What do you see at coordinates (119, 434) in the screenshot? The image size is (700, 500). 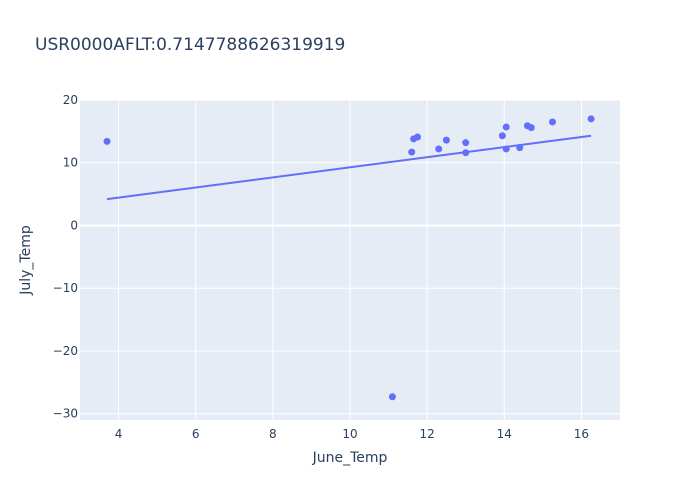 I see `x-tick-label: 4` at bounding box center [119, 434].